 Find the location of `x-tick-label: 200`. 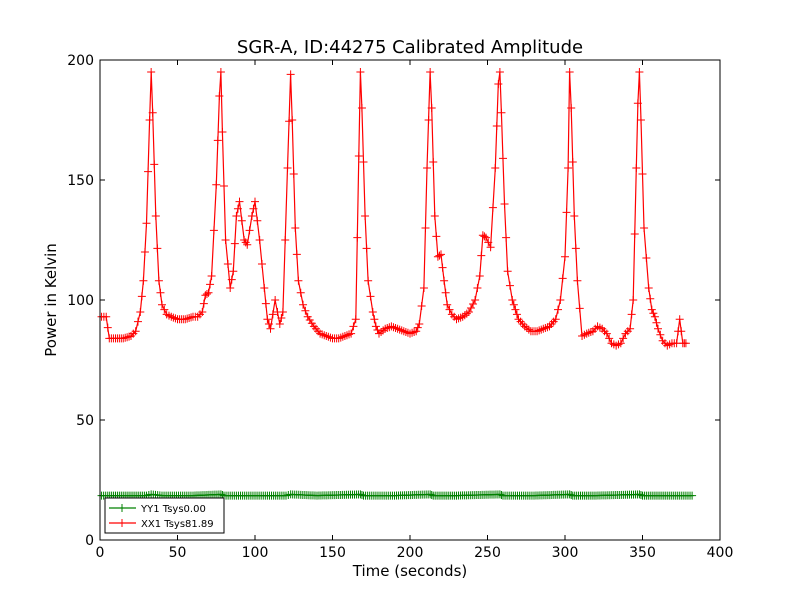

x-tick-label: 200 is located at coordinates (410, 553).